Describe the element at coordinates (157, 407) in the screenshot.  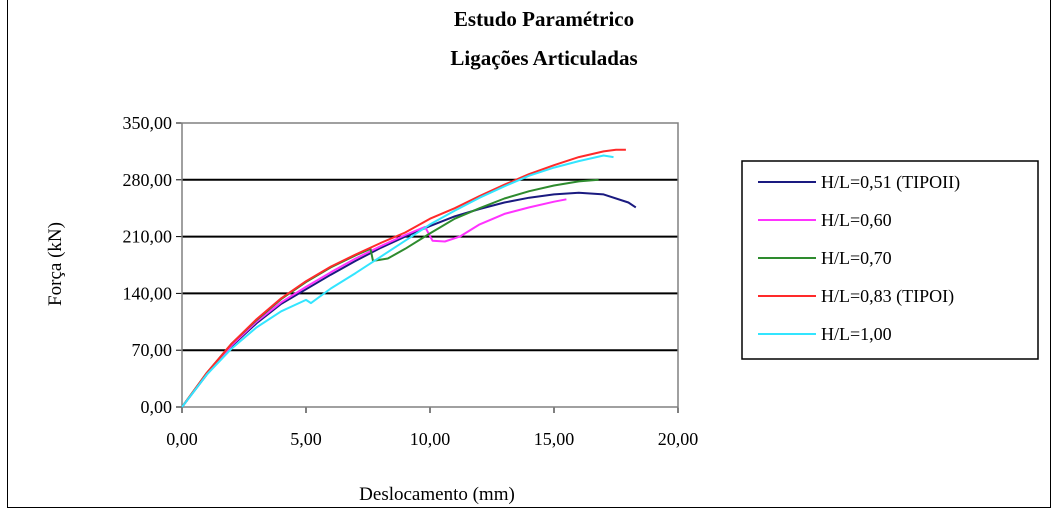
I see `y-tick-label: 0,00` at that location.